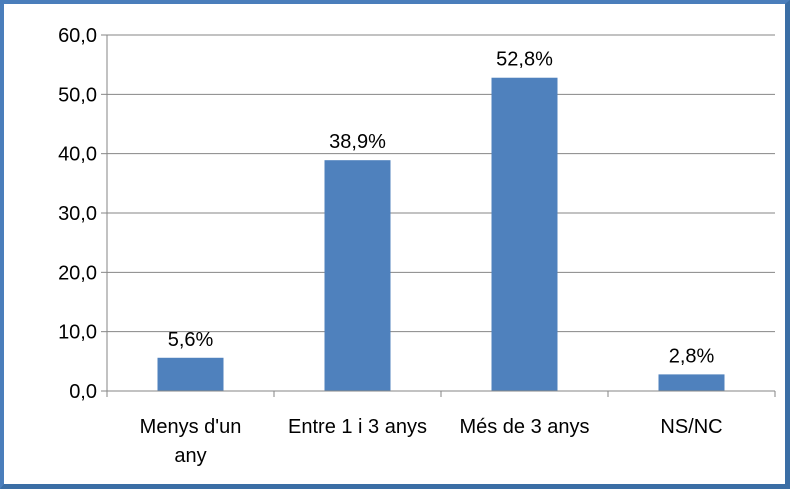  What do you see at coordinates (191, 340) in the screenshot?
I see `data-label: 5,6%` at bounding box center [191, 340].